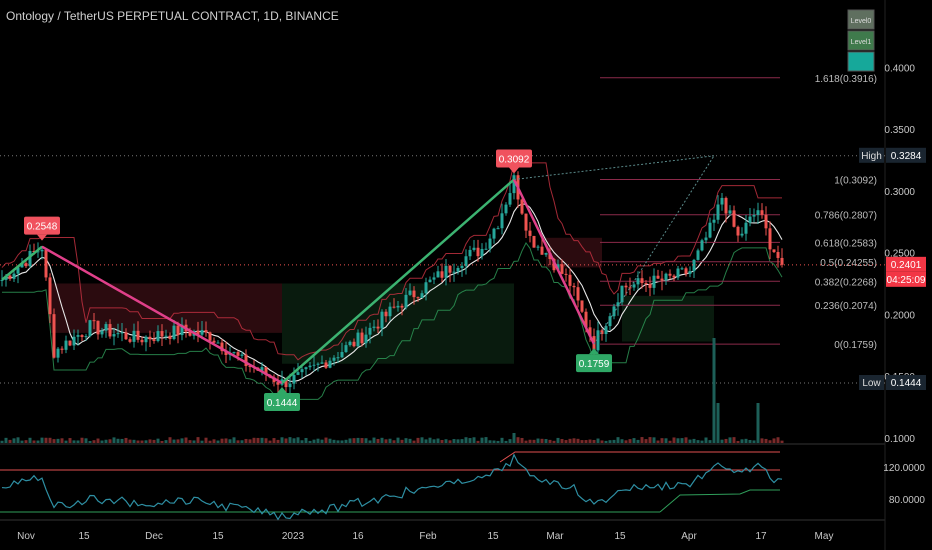 This screenshot has width=932, height=550. I want to click on price-tick-label: 0.2500, so click(899, 254).